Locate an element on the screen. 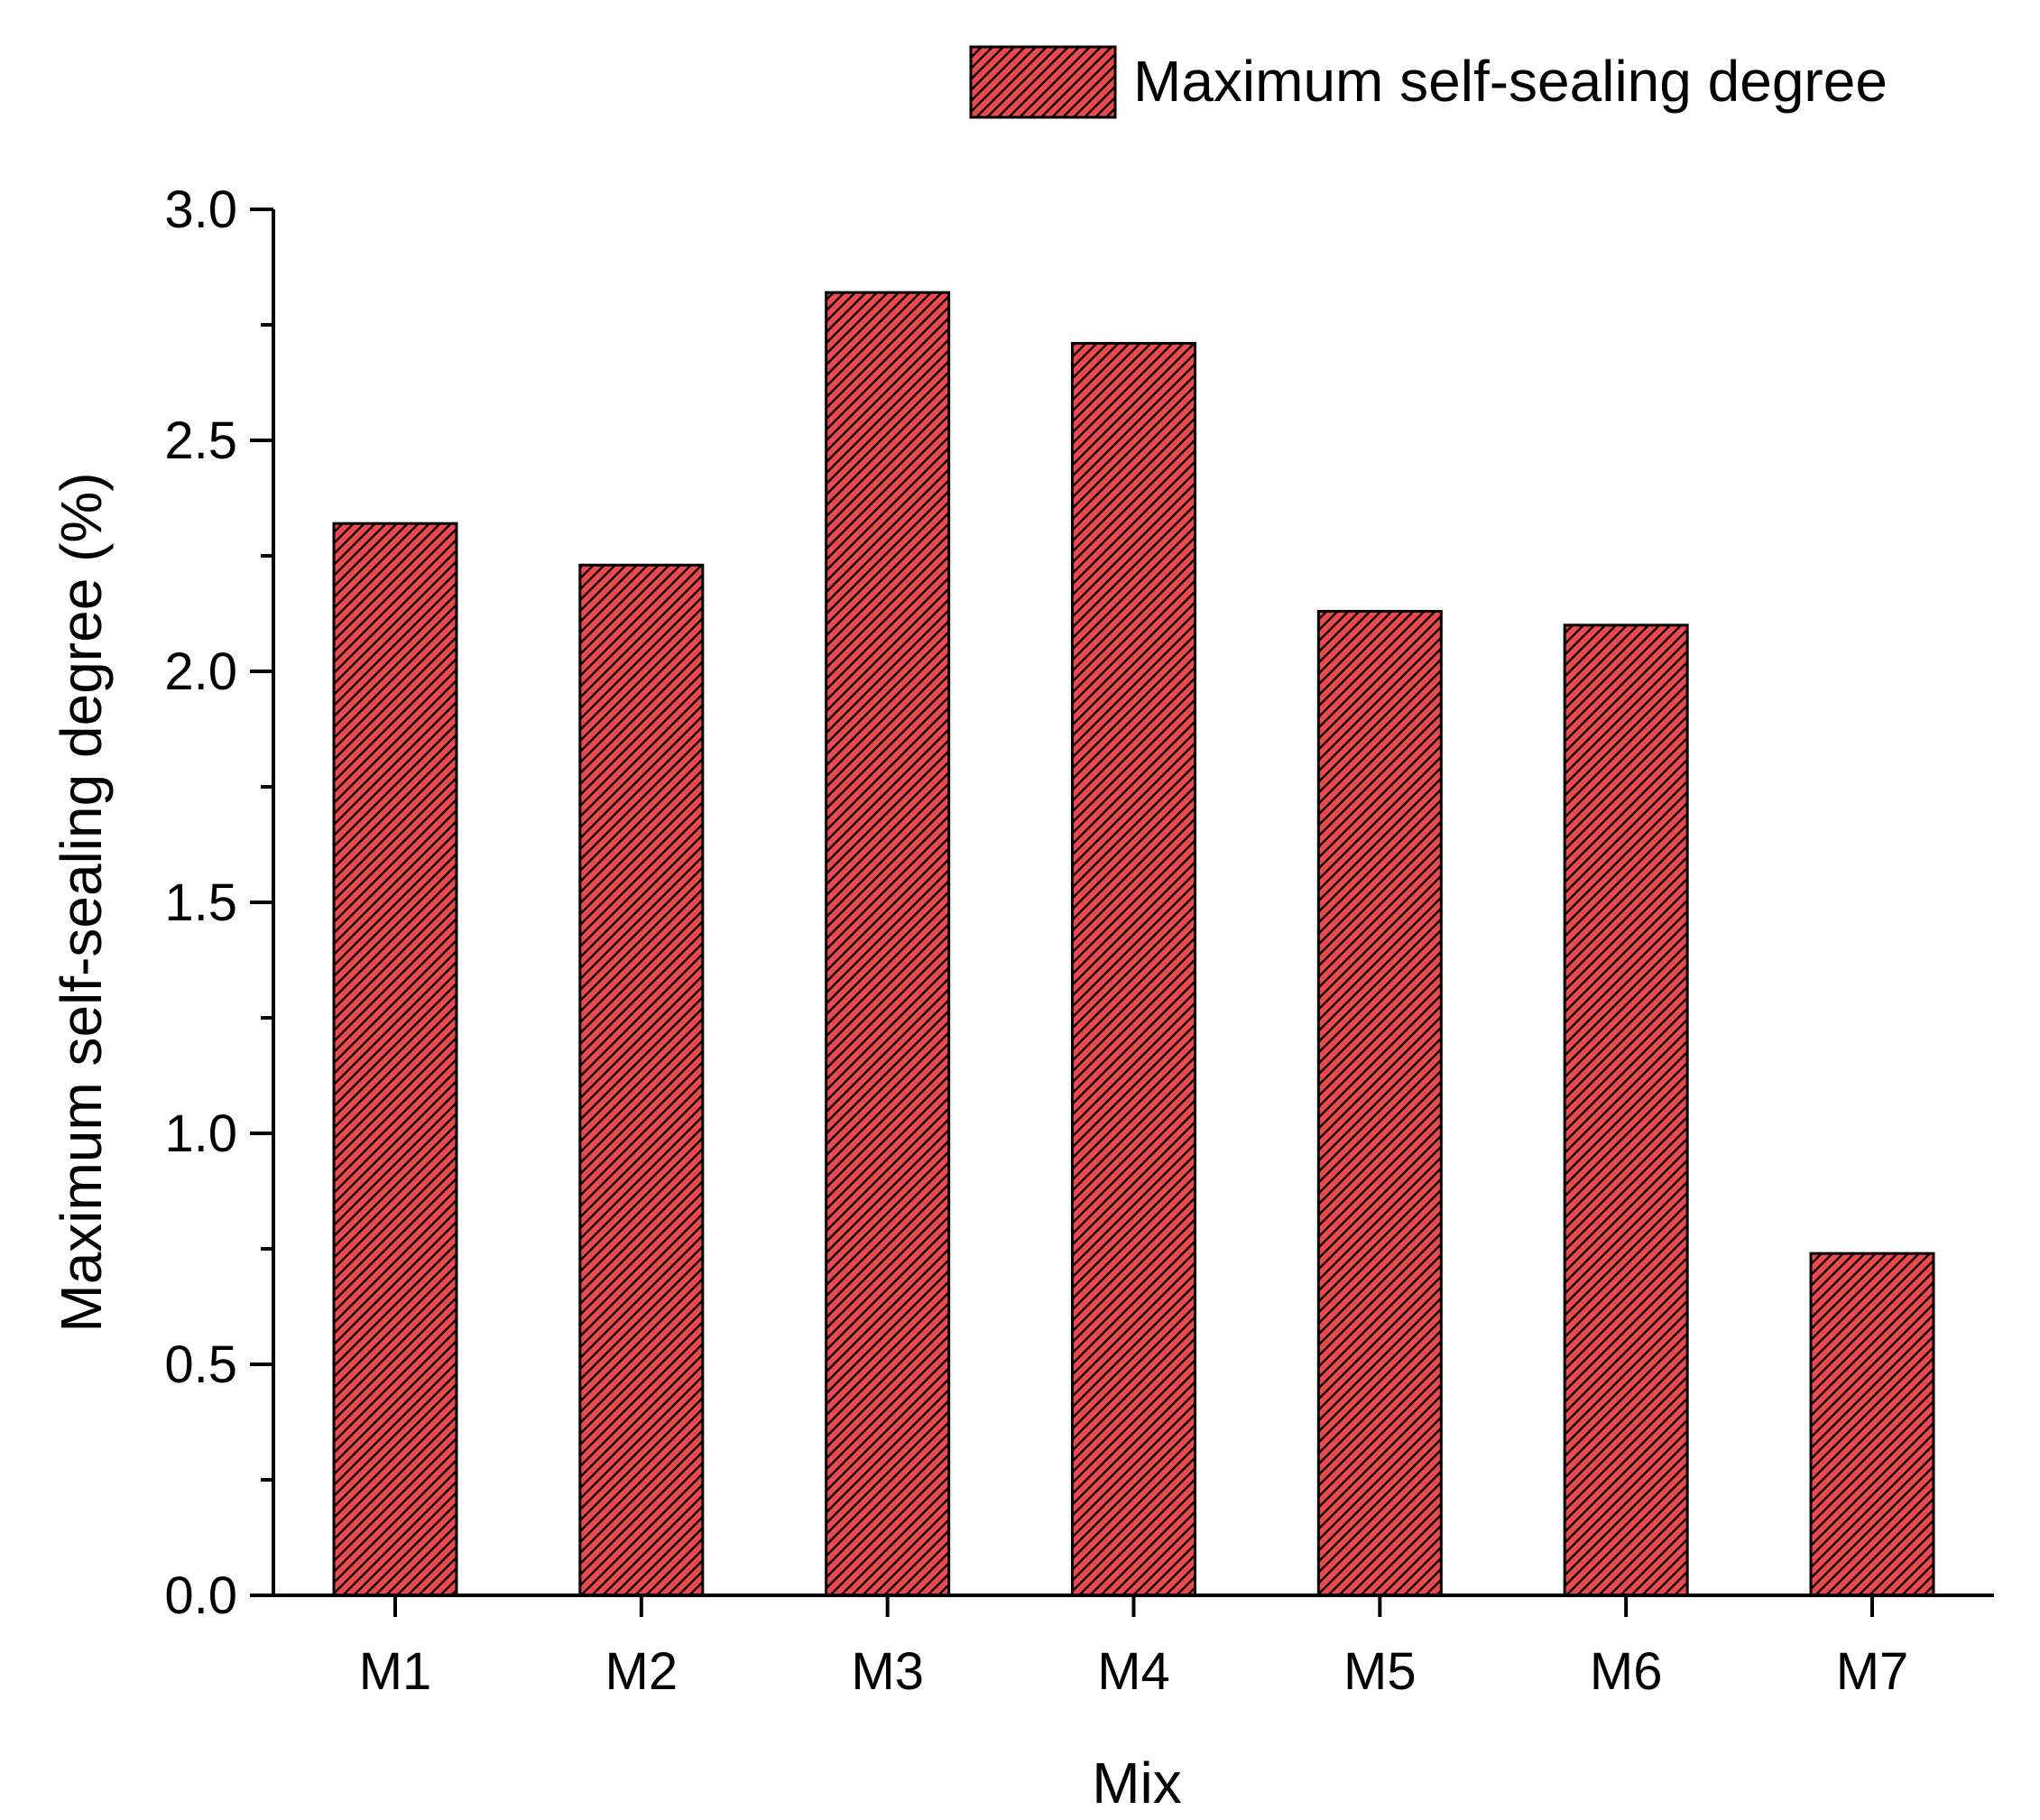 The image size is (2040, 1820). y-tick-label: 3.0 is located at coordinates (200, 210).